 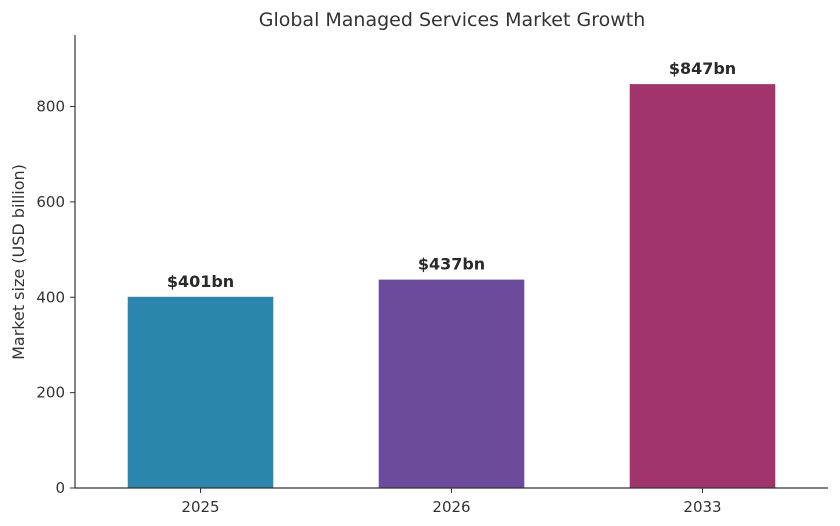 I want to click on y-tick-label-400: 400, so click(x=50, y=297).